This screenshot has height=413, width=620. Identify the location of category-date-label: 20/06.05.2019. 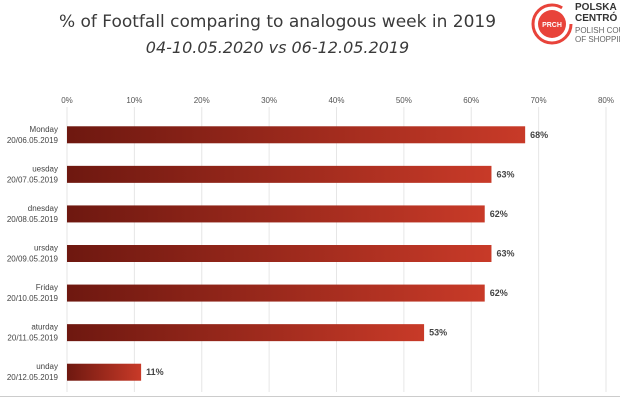
(33, 140).